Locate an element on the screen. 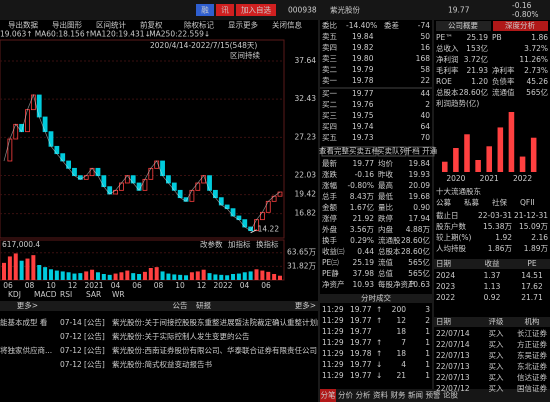 This screenshot has height=402, width=550. stat-value: 19.84 is located at coordinates (420, 163).